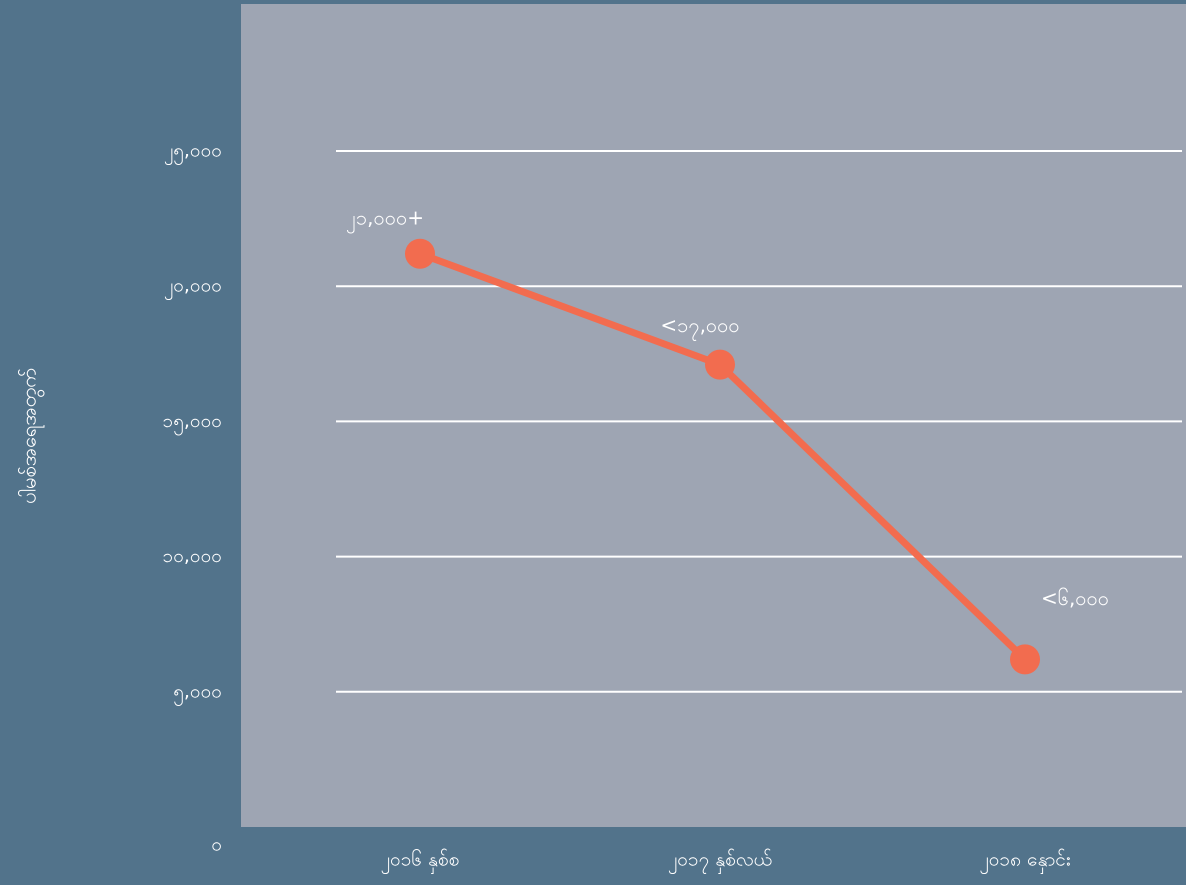 This screenshot has height=885, width=1186. I want to click on y-tick-label: ၀, so click(216, 845).